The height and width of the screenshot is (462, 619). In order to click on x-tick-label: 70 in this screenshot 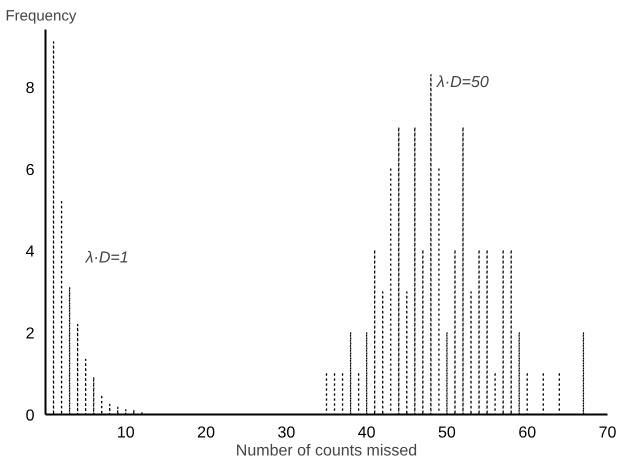, I will do `click(607, 433)`.